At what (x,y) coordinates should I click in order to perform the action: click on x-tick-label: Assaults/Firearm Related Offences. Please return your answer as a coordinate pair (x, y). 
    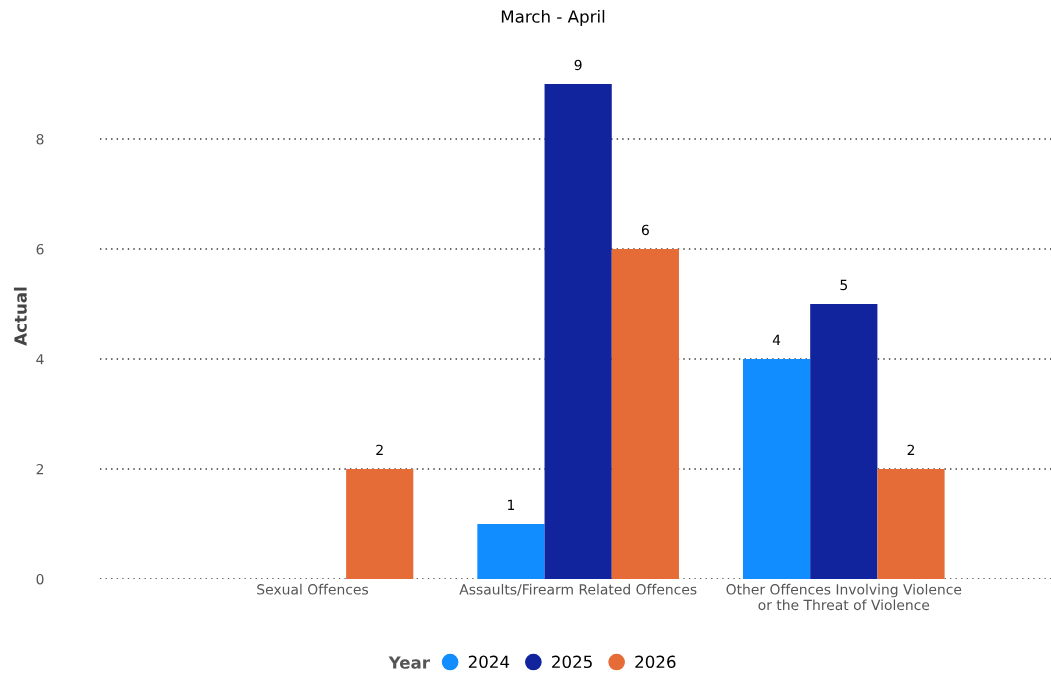
    Looking at the image, I should click on (578, 589).